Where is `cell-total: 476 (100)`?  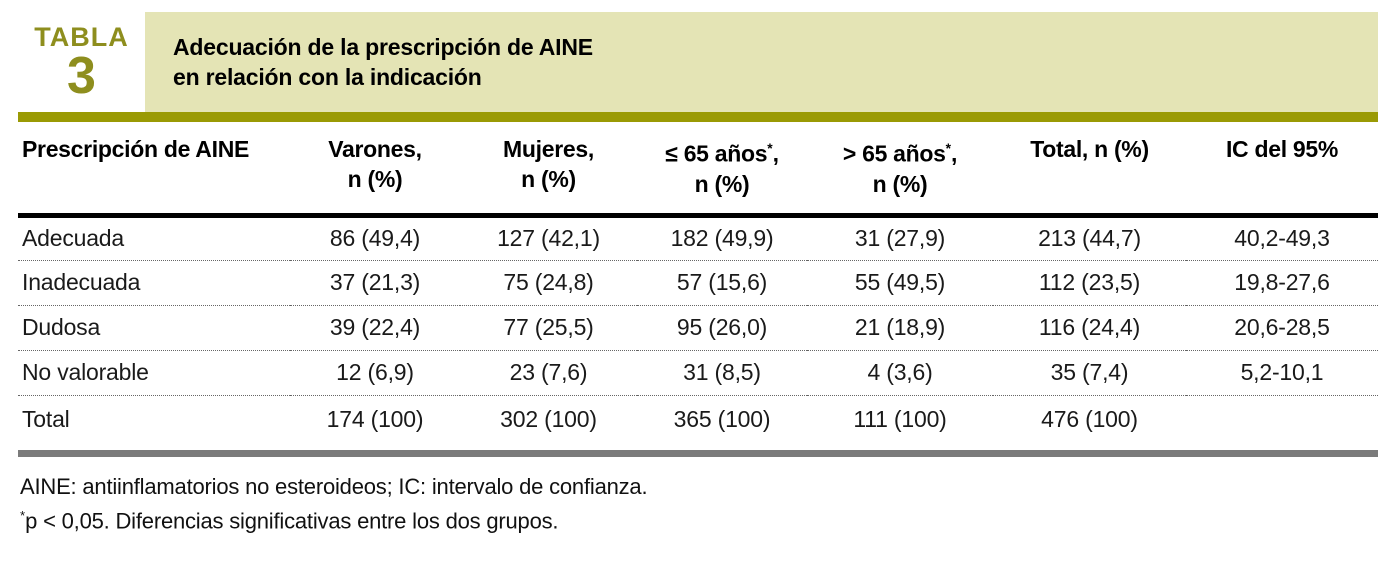 cell-total: 476 (100) is located at coordinates (1089, 419).